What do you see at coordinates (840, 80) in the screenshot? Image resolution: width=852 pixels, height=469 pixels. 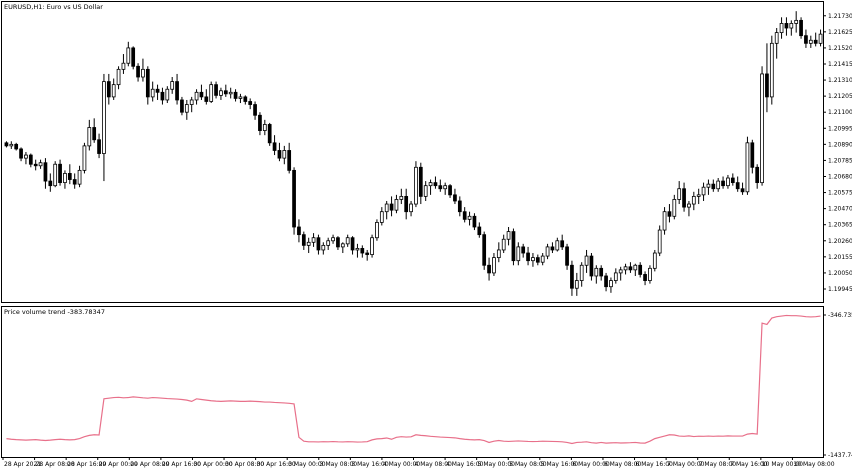 I see `price-y-tick-label: 1.21310` at bounding box center [840, 80].